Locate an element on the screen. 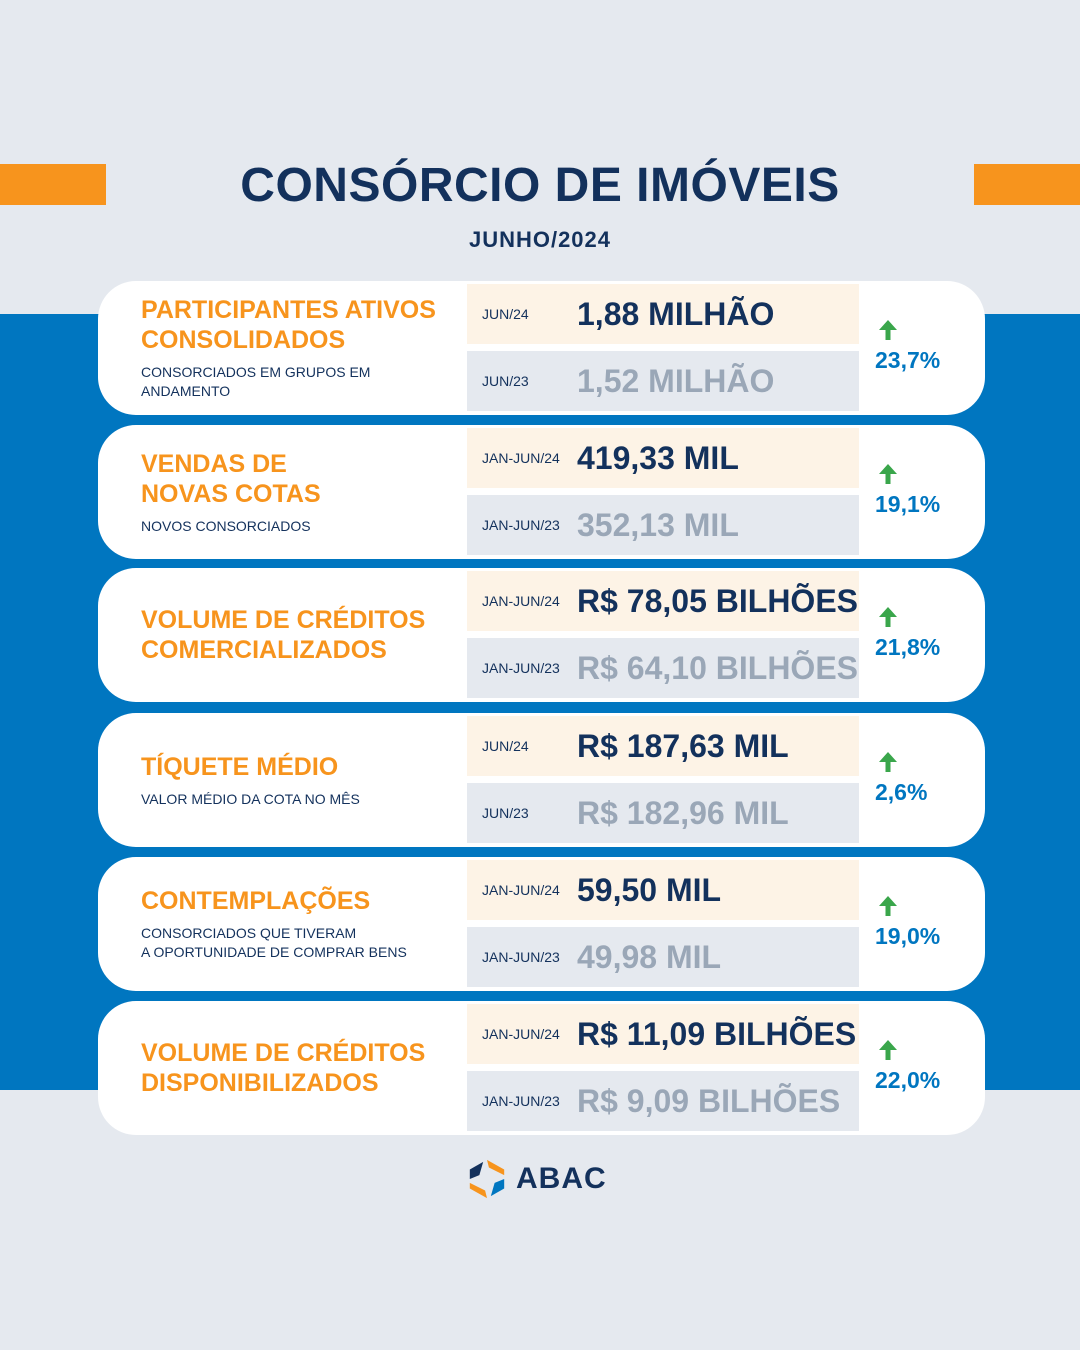  growth-percent: 21,8% is located at coordinates (908, 647).